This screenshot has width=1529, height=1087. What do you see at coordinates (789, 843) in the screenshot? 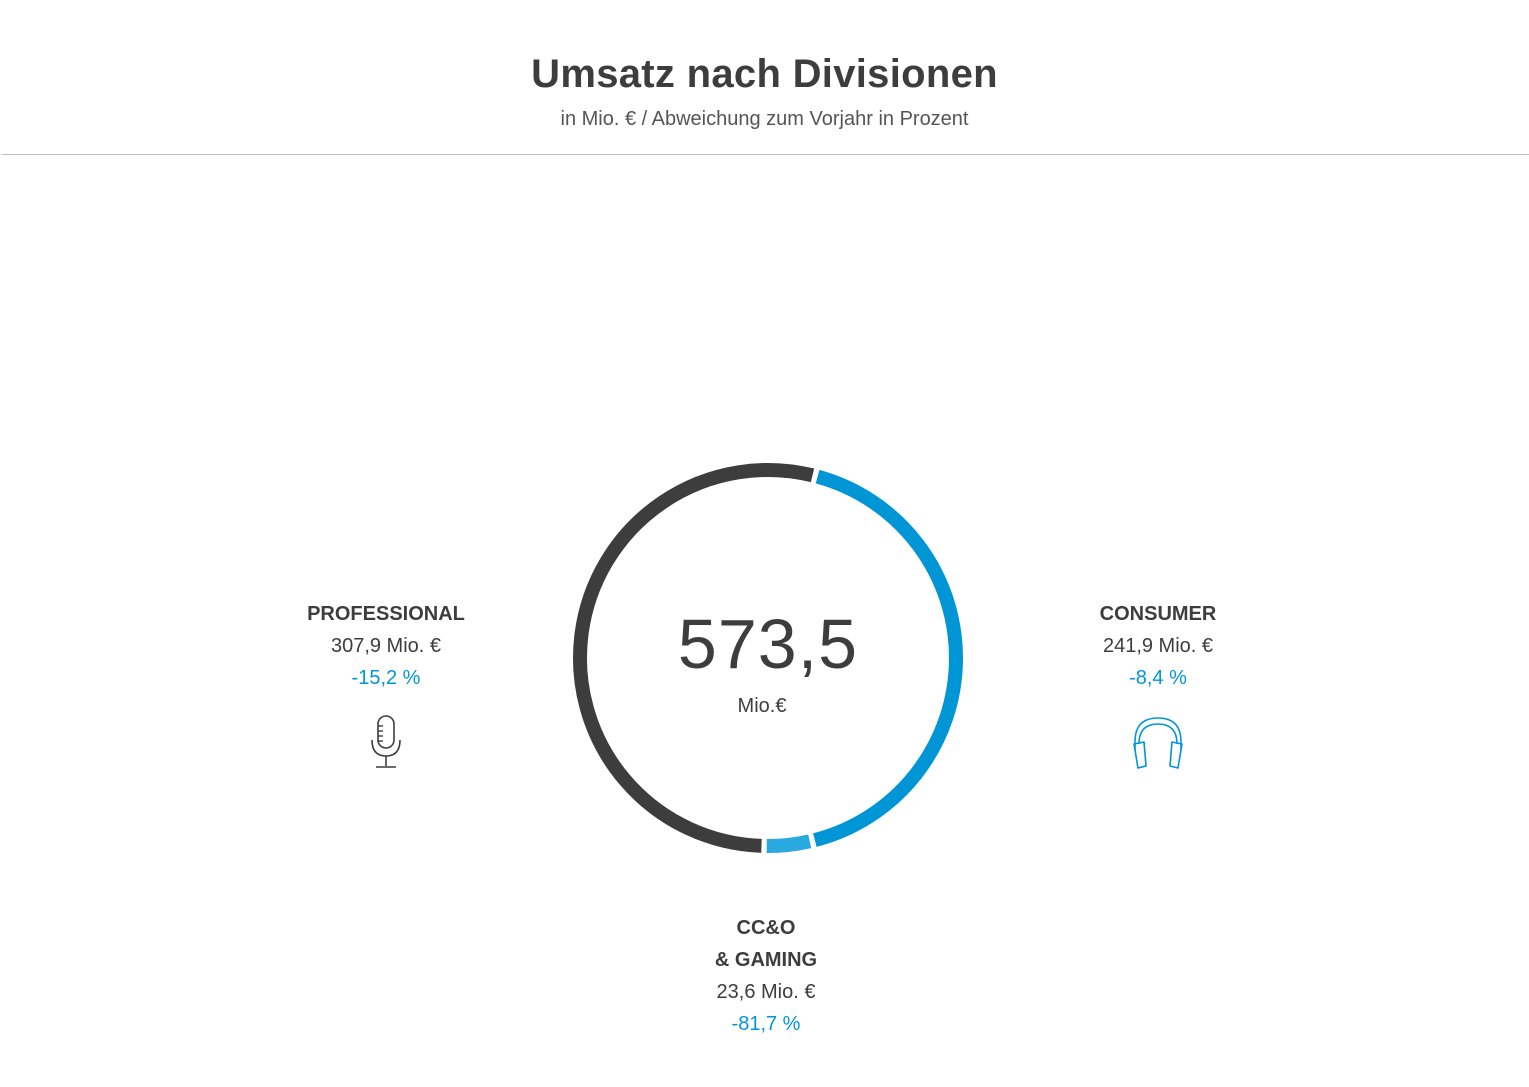
I see `donut-segment-ccgaming` at bounding box center [789, 843].